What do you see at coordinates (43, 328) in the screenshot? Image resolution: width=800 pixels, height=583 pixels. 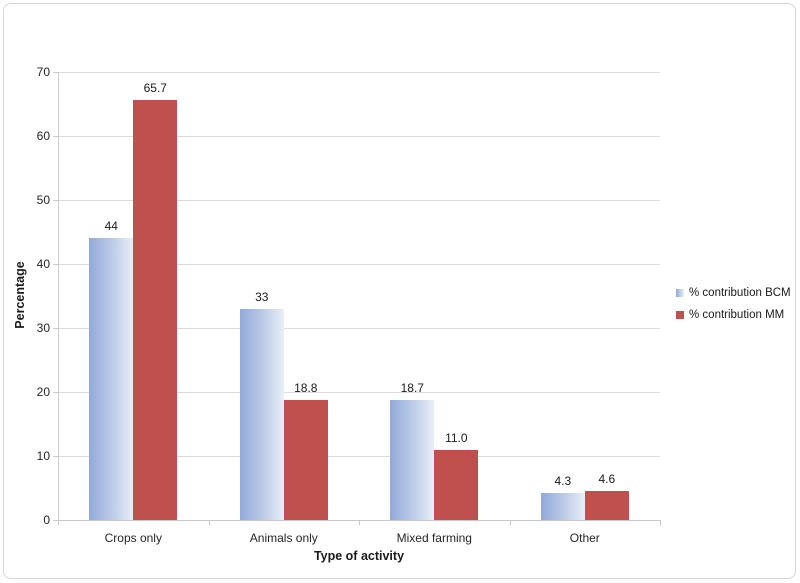 I see `y-tick-label: 30` at bounding box center [43, 328].